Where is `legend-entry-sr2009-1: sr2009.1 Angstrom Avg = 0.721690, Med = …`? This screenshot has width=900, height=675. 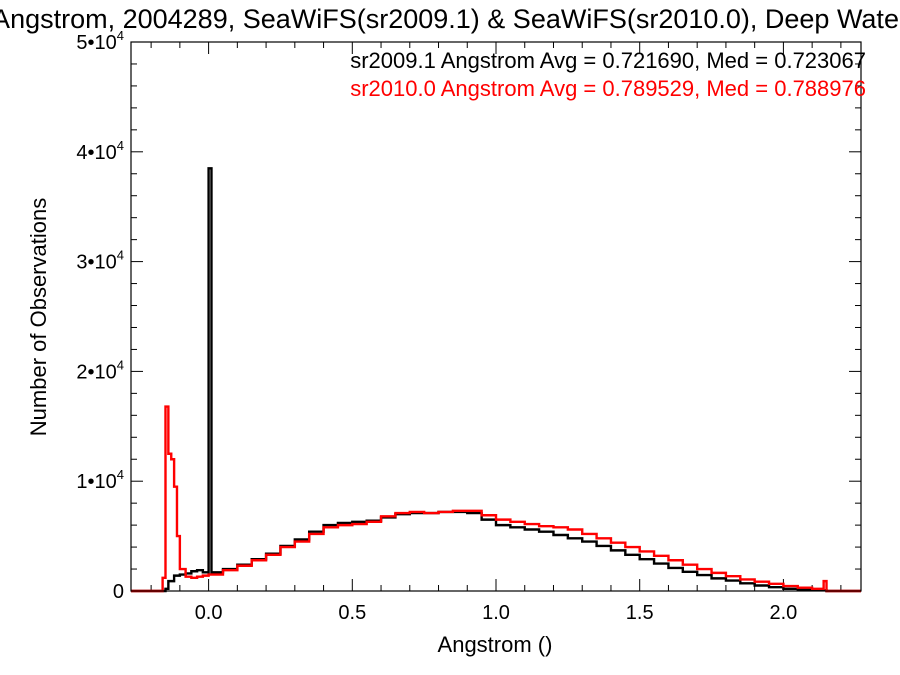
legend-entry-sr2009-1: sr2009.1 Angstrom Avg = 0.721690, Med = … is located at coordinates (608, 60).